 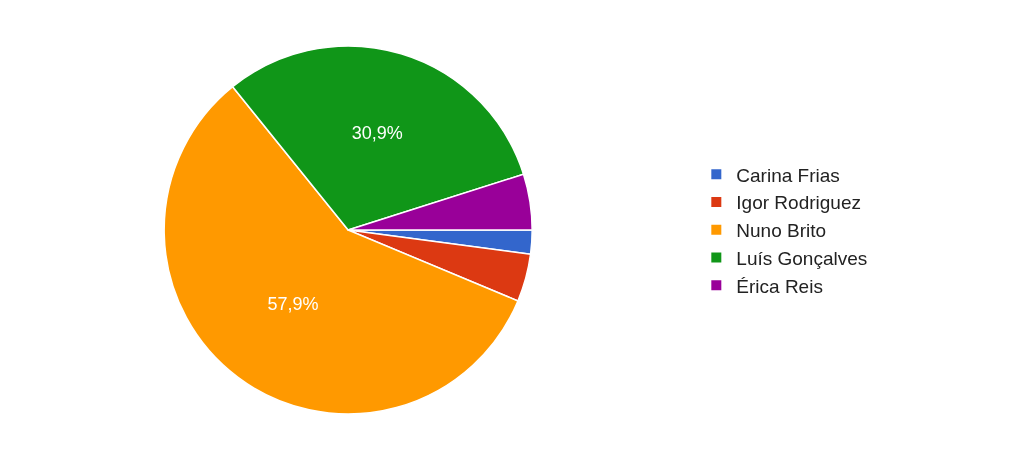 I want to click on legend-label: Igor Rodriguez, so click(x=798, y=203).